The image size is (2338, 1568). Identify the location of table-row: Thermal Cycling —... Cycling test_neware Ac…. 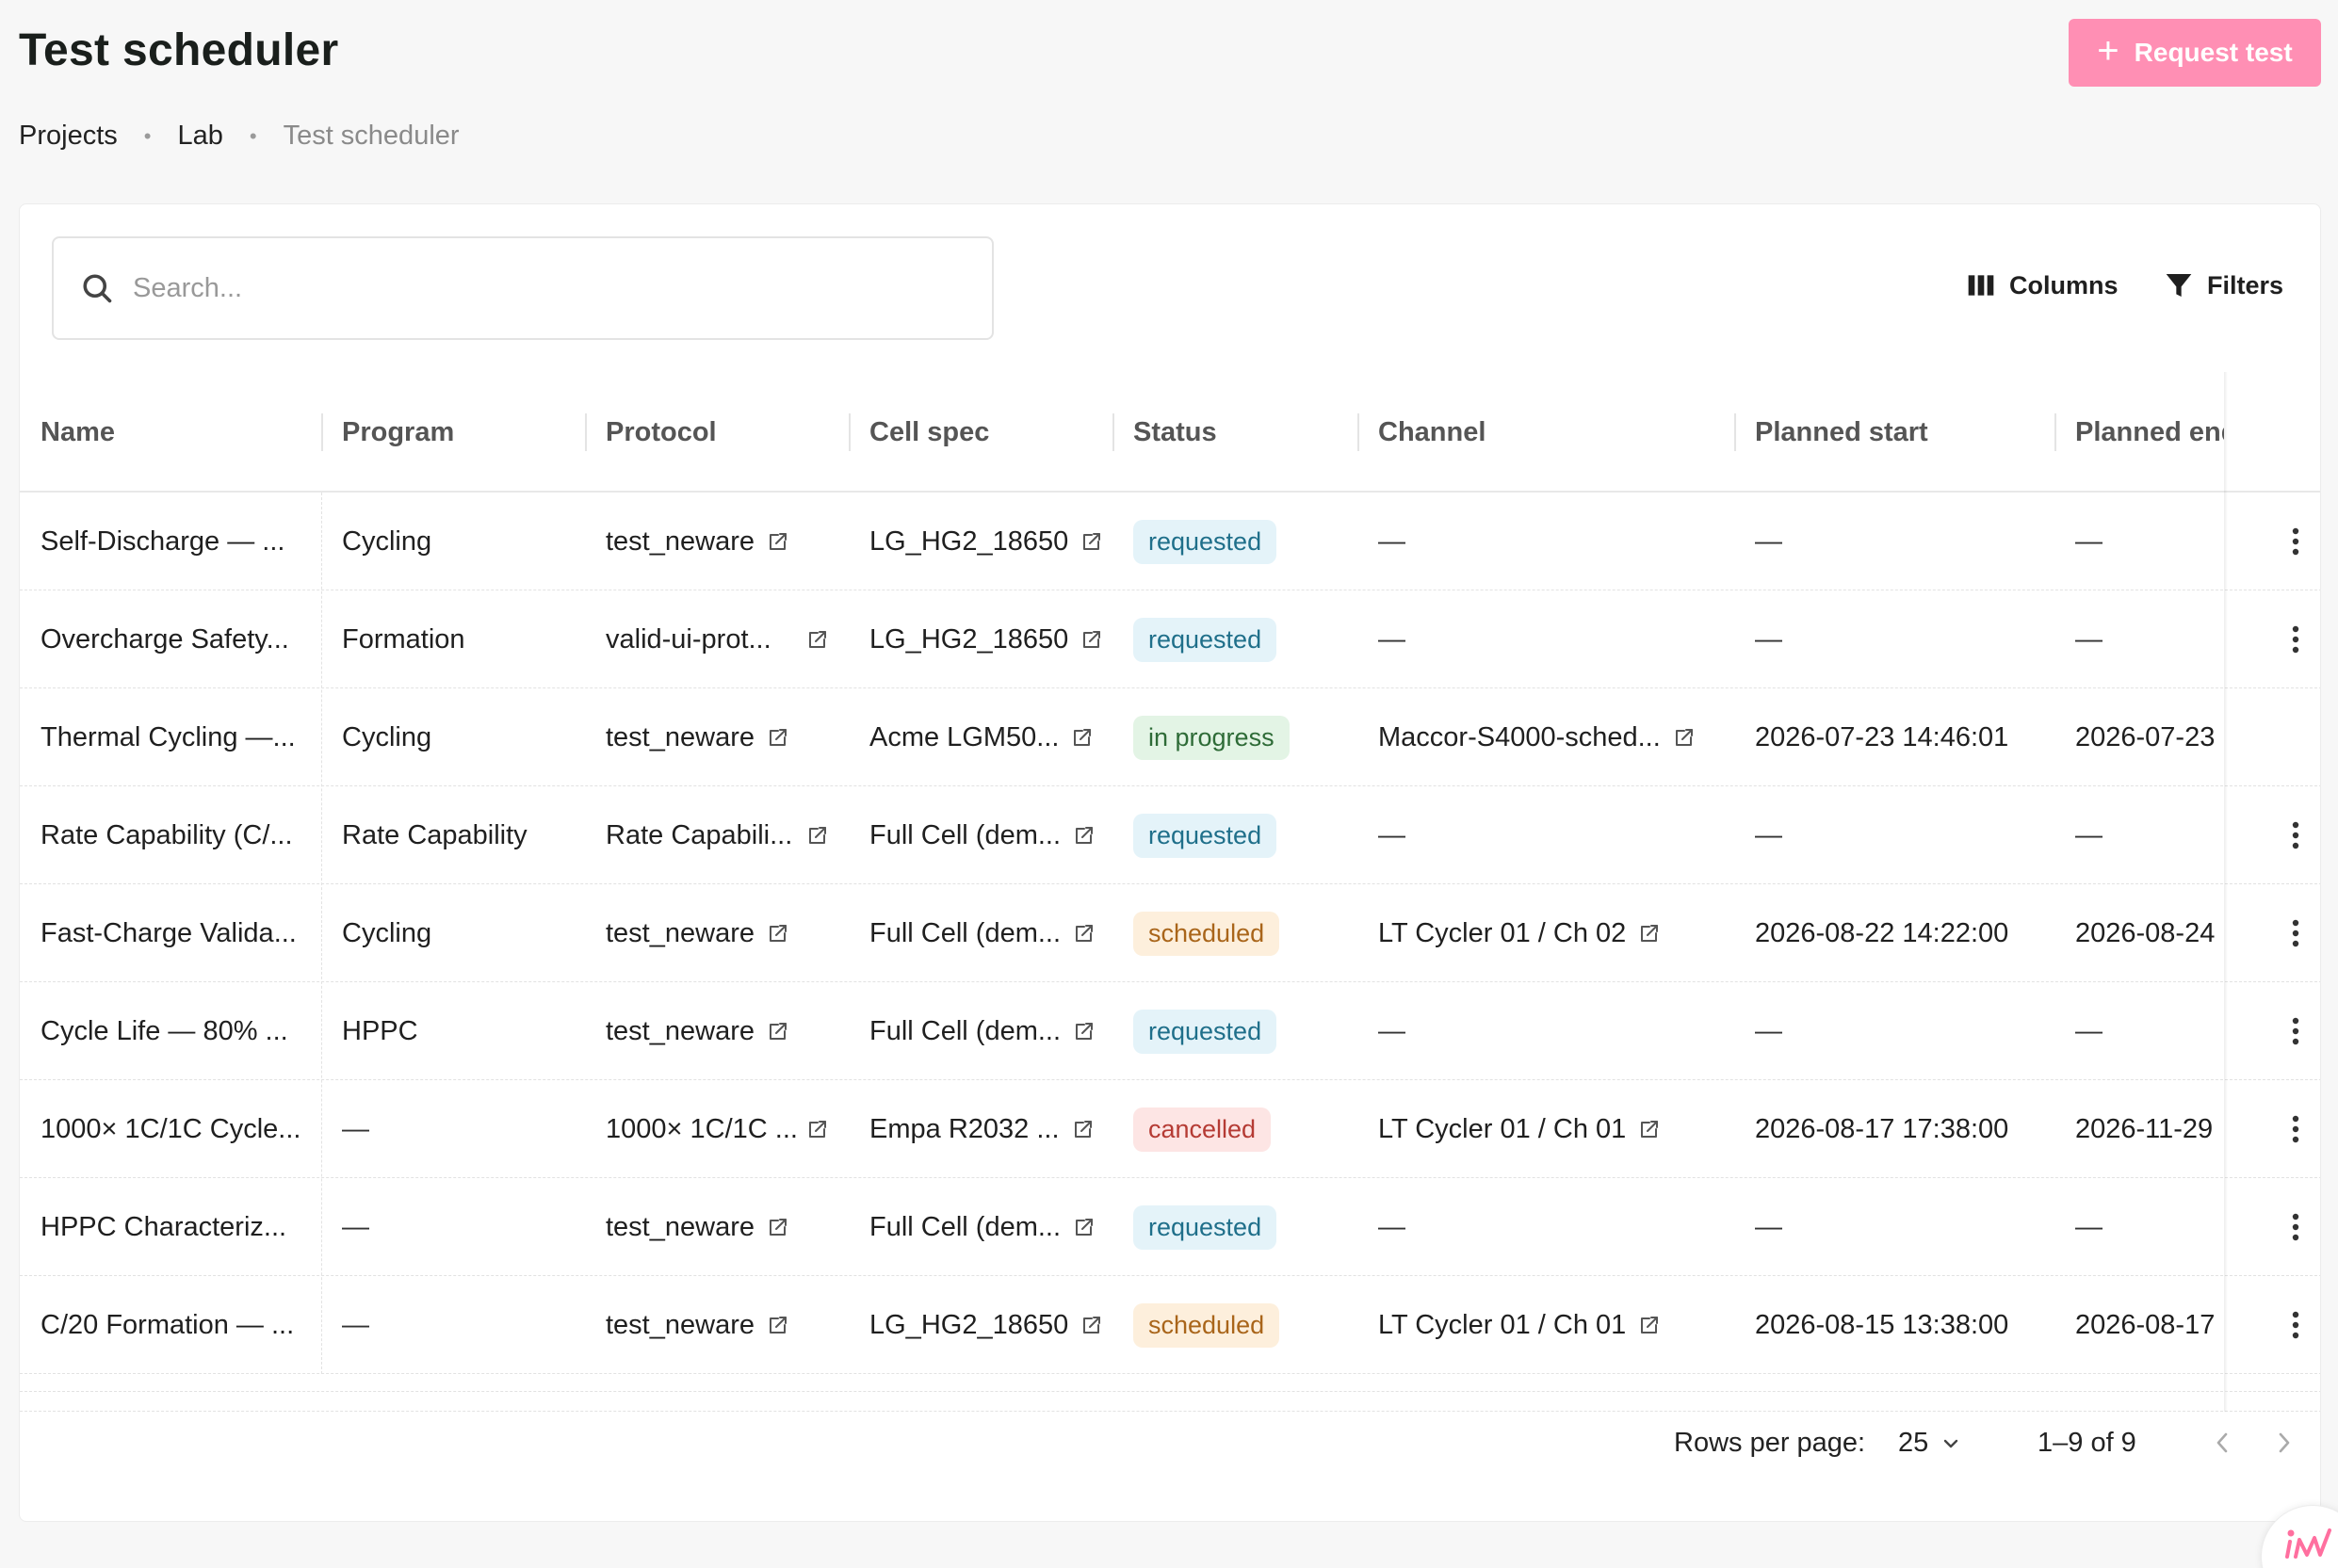
(1170, 737).